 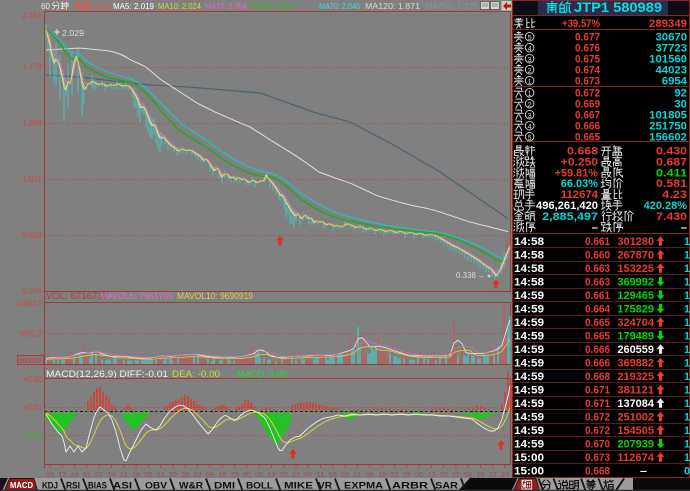 I want to click on svg-text: ARBR, so click(x=410, y=486).